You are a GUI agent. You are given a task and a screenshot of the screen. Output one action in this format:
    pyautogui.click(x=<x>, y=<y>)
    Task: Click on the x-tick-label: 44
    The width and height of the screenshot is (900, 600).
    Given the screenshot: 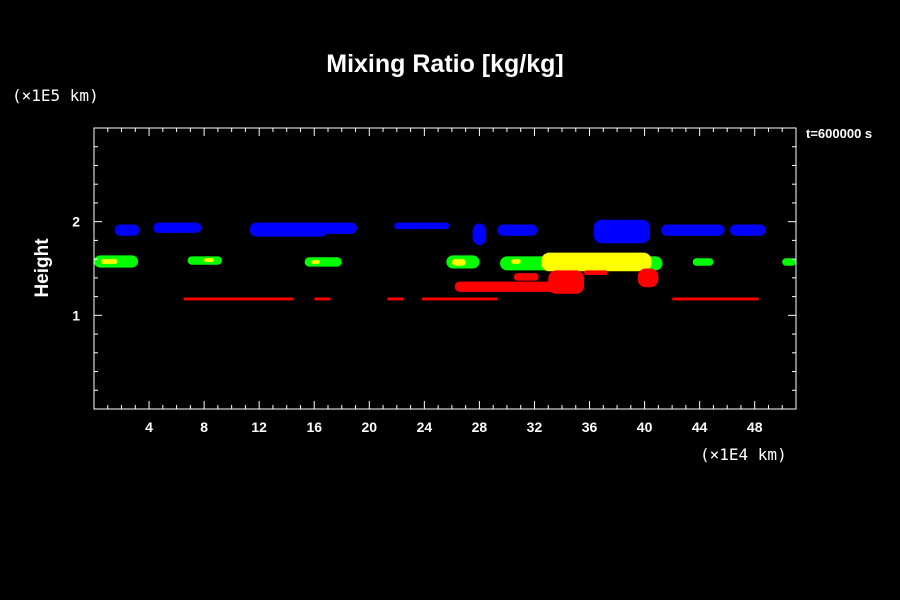 What is the action you would take?
    pyautogui.click(x=700, y=427)
    